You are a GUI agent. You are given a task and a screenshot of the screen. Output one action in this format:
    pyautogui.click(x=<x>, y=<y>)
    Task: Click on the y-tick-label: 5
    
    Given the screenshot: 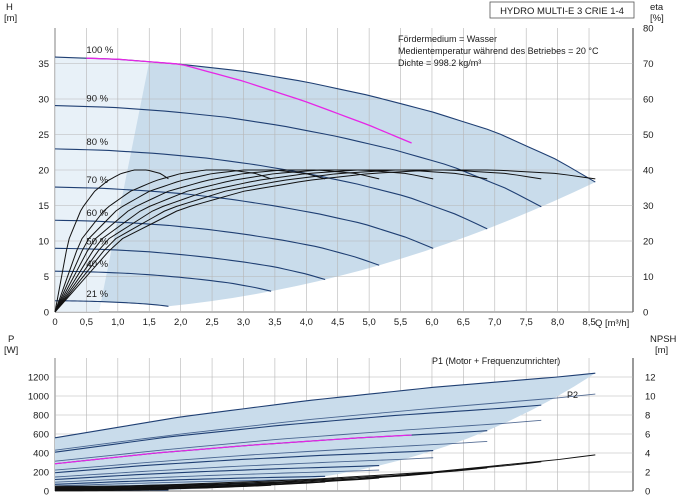 What is the action you would take?
    pyautogui.click(x=46, y=277)
    